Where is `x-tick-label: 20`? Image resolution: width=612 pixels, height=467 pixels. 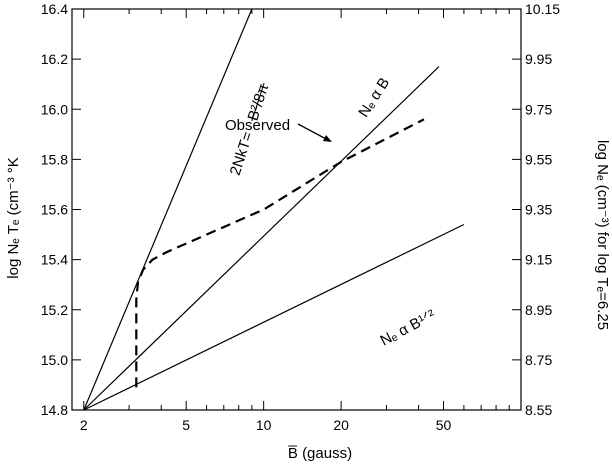
x-tick-label: 20 is located at coordinates (341, 425).